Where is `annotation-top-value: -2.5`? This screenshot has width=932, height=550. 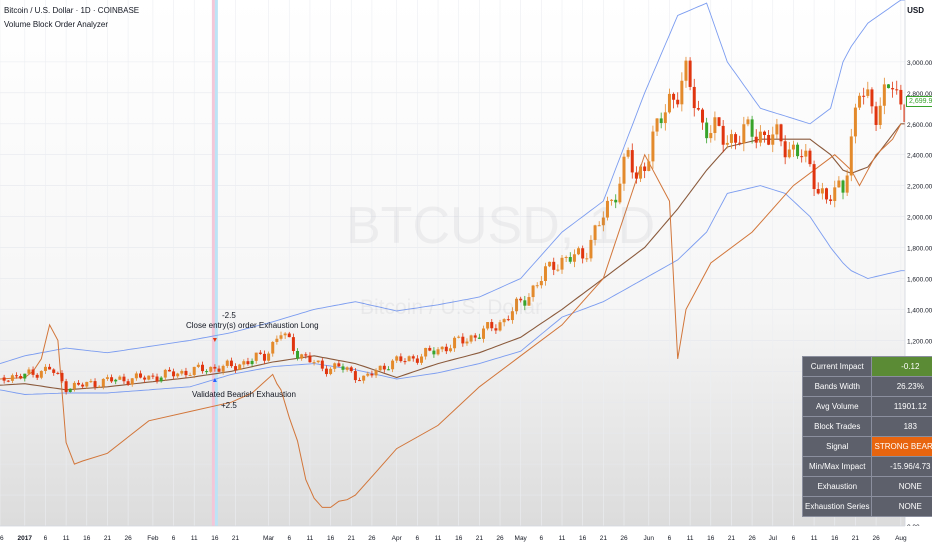 annotation-top-value: -2.5 is located at coordinates (229, 315).